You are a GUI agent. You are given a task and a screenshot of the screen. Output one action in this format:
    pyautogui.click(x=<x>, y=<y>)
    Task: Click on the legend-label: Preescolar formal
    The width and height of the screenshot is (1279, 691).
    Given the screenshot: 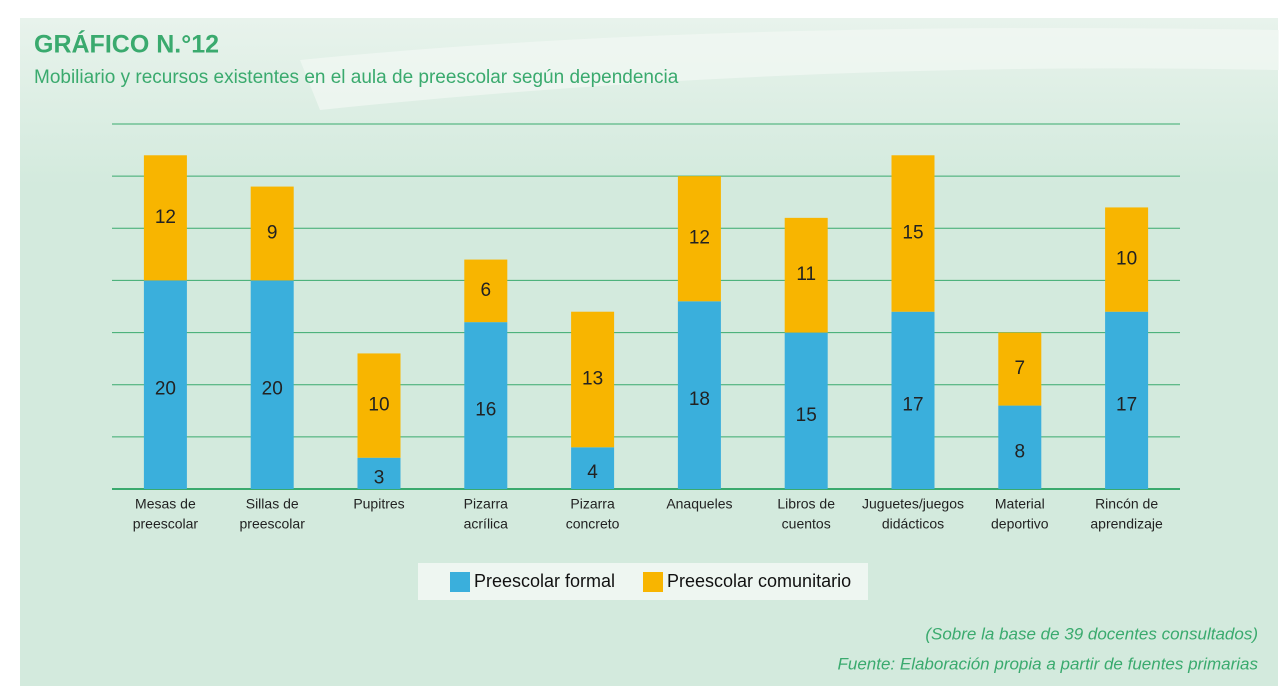 What is the action you would take?
    pyautogui.click(x=544, y=581)
    